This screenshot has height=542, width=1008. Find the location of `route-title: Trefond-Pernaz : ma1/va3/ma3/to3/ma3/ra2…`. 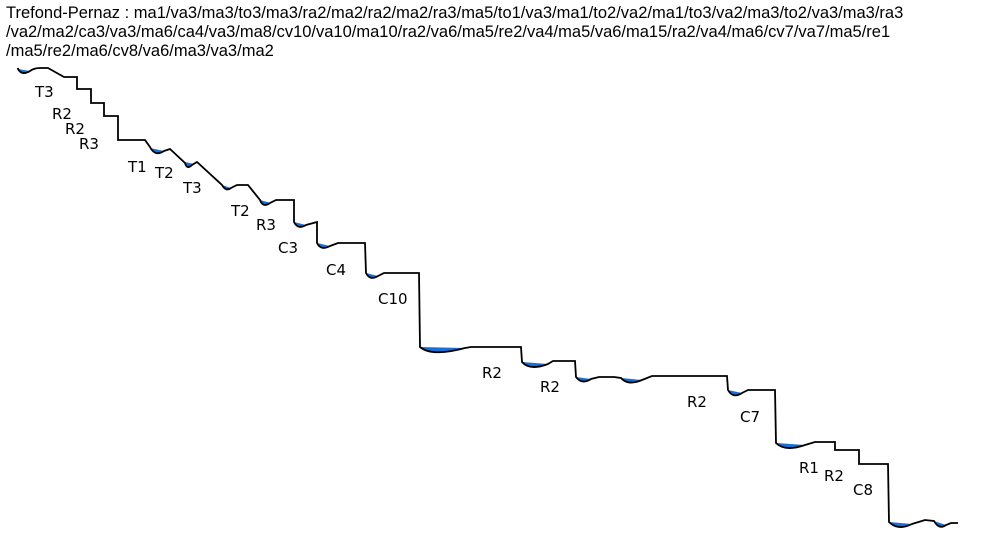

route-title: Trefond-Pernaz : ma1/va3/ma3/to3/ma3/ra2… is located at coordinates (506, 32).